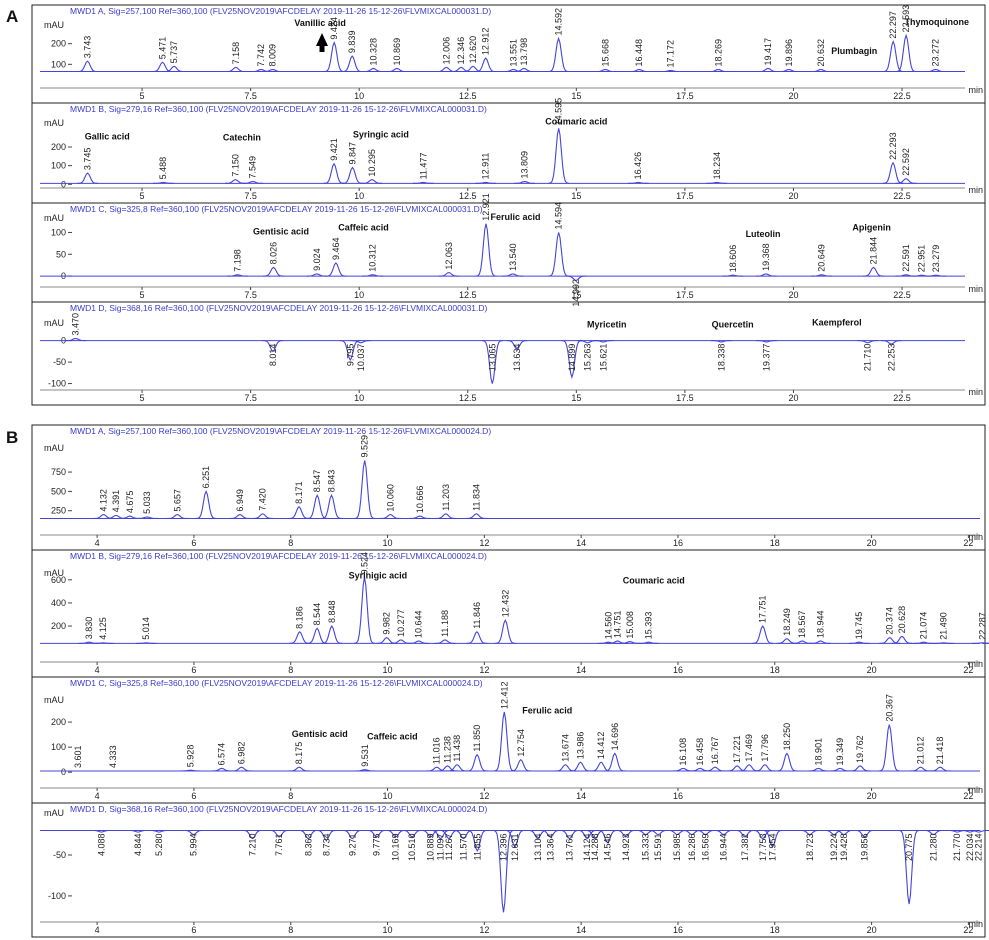 The height and width of the screenshot is (940, 989). What do you see at coordinates (163, 48) in the screenshot?
I see `peak-label: 5.471` at bounding box center [163, 48].